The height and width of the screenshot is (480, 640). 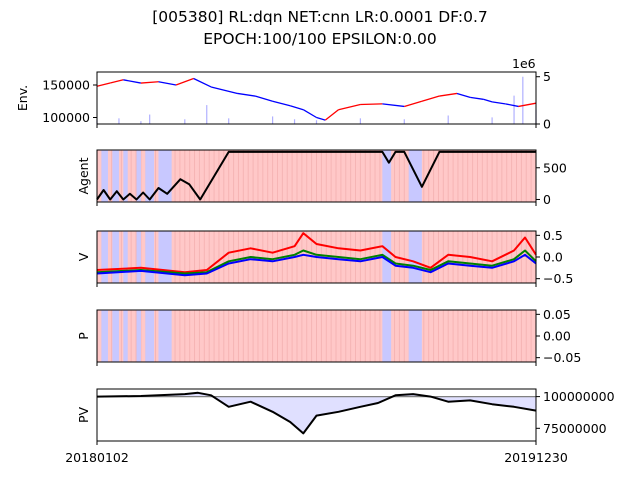 I want to click on volume-ytick-label: 0, so click(x=547, y=124).